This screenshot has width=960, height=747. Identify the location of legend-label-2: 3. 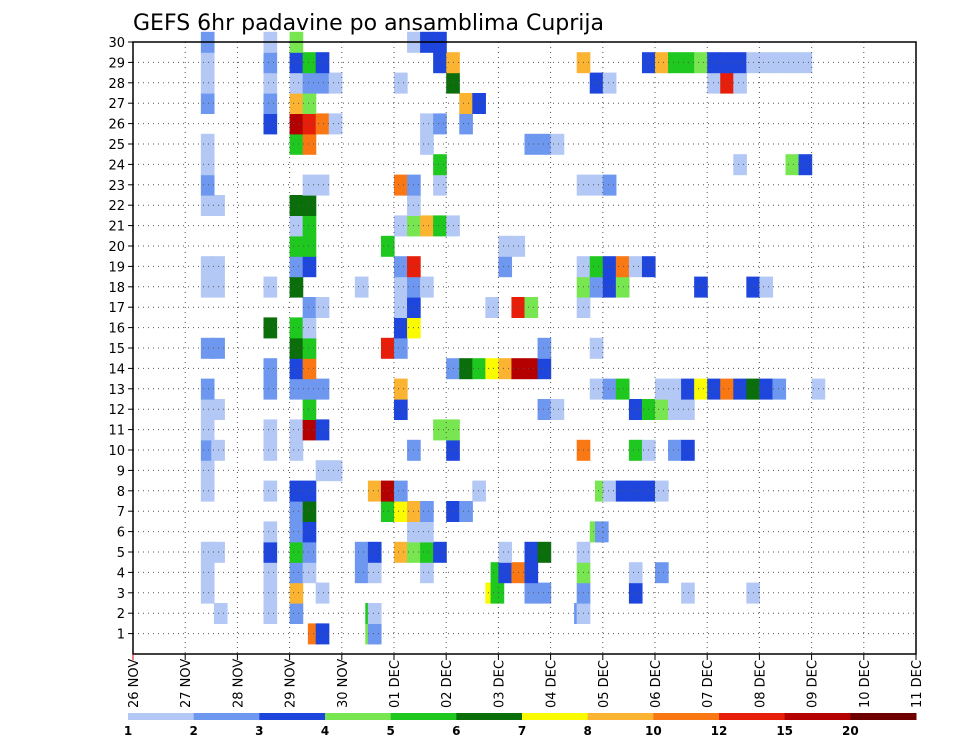
(259, 731).